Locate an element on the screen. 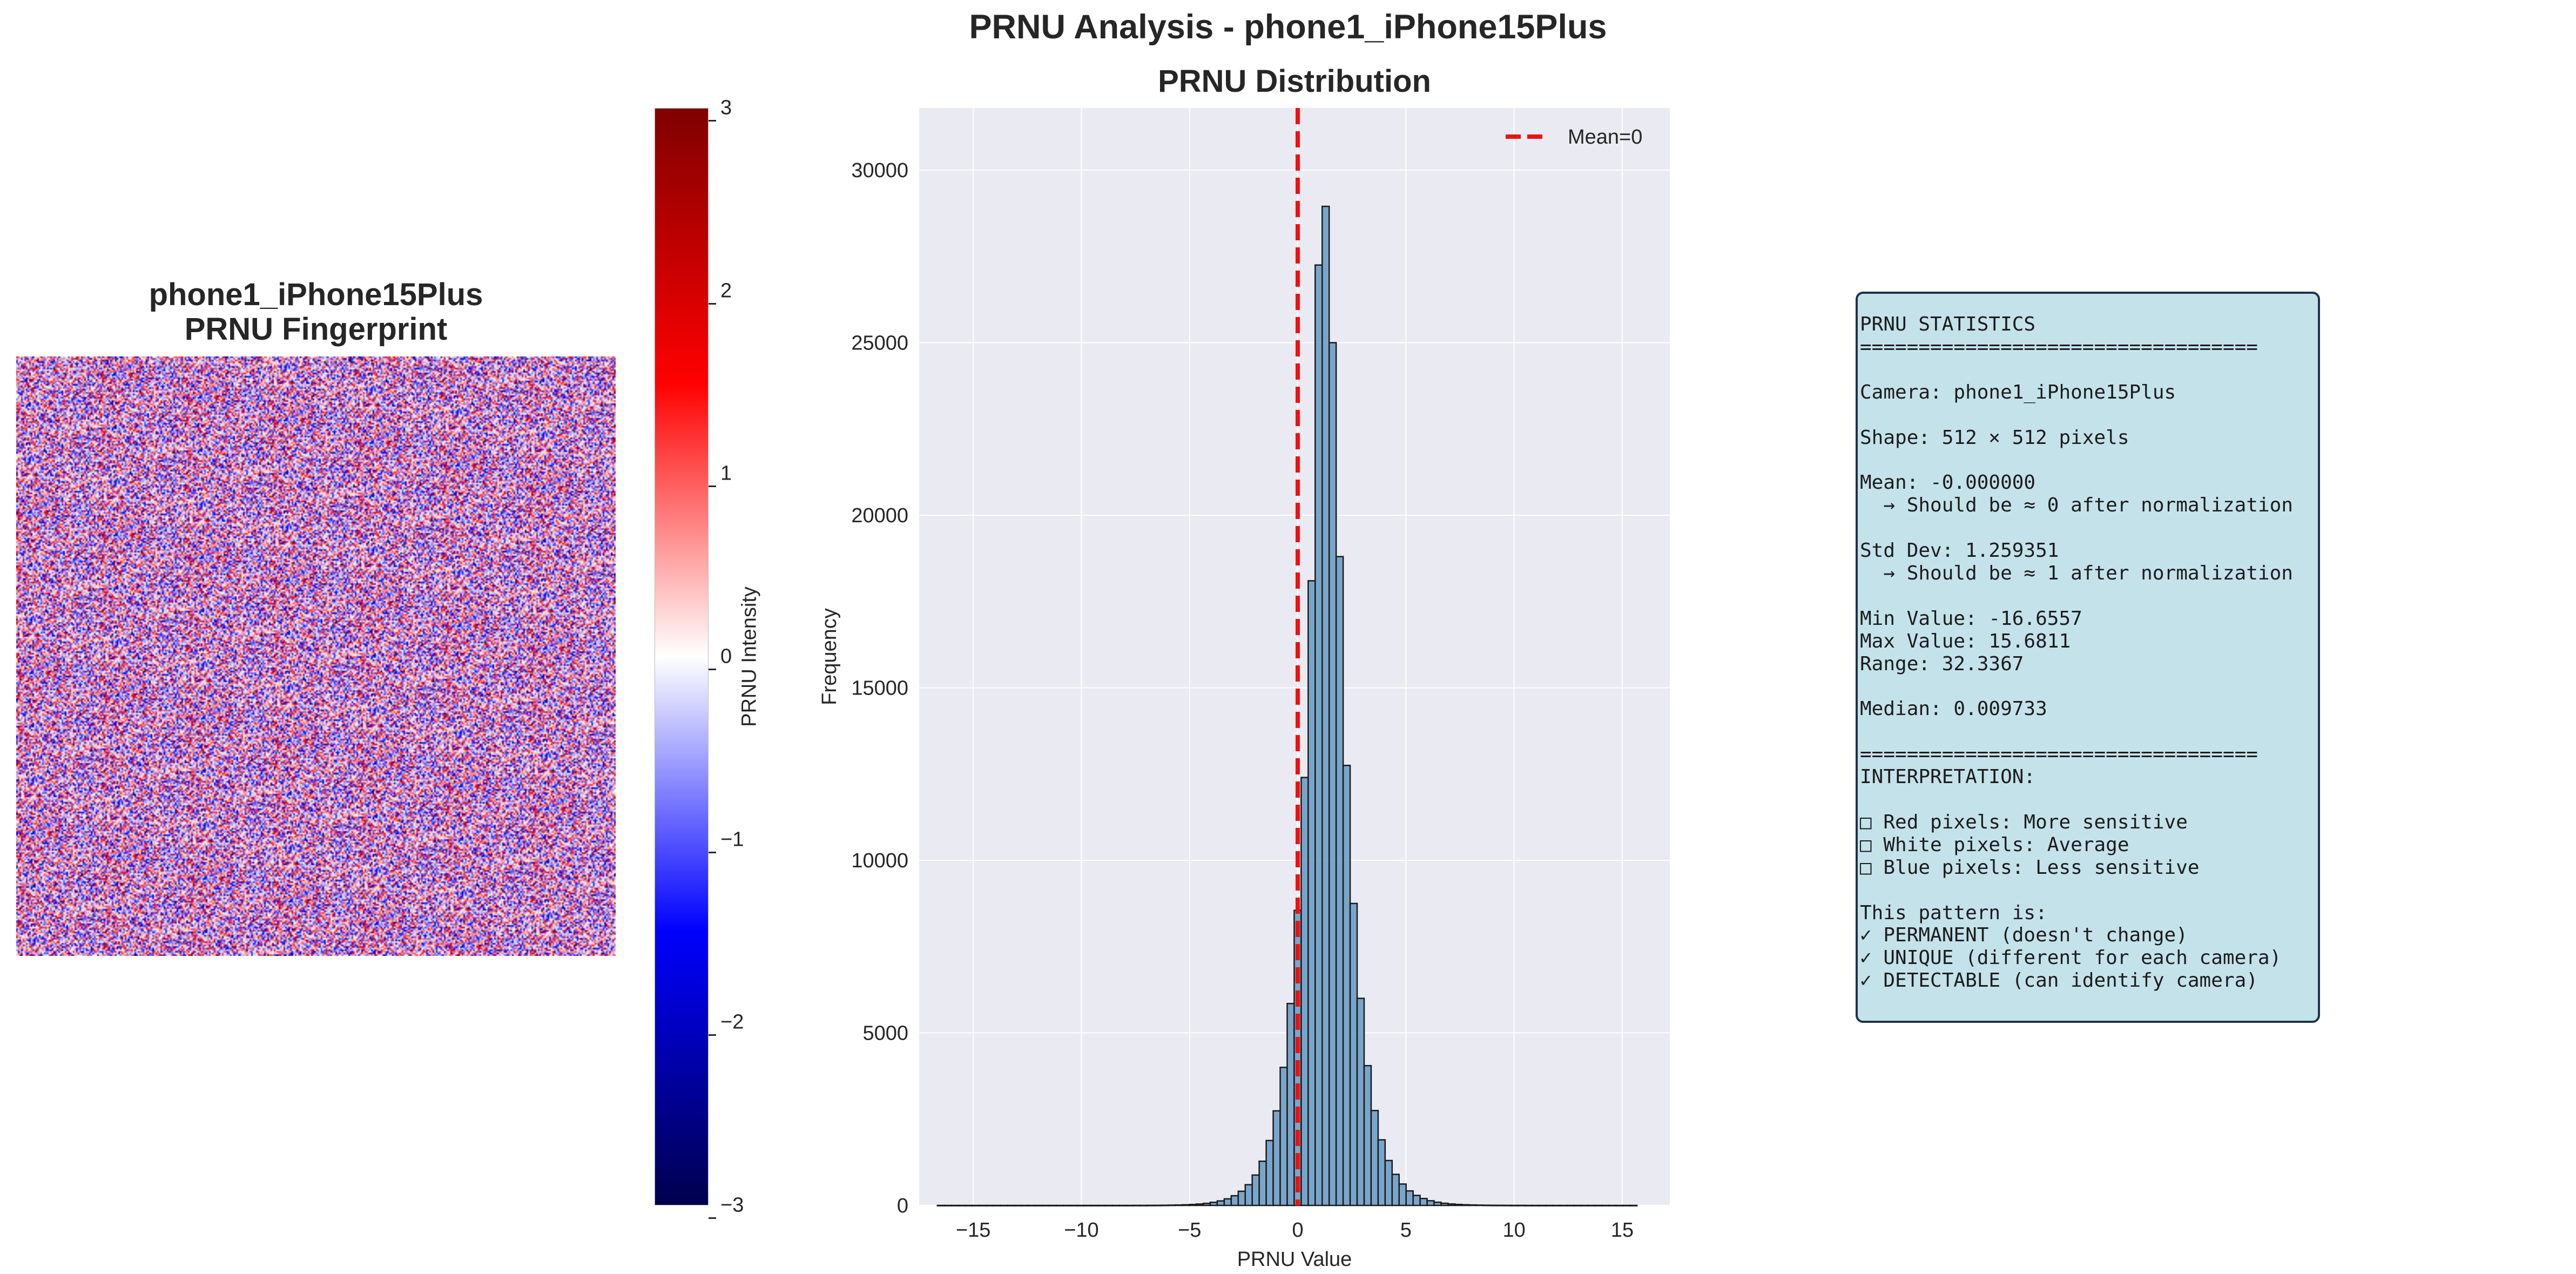 This screenshot has width=2576, height=1274. chart-title: PRNU Distribution is located at coordinates (1294, 81).